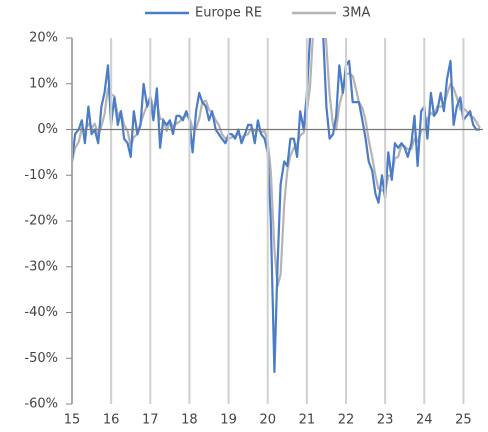 The width and height of the screenshot is (488, 432). I want to click on x-tick-label: 23, so click(385, 420).